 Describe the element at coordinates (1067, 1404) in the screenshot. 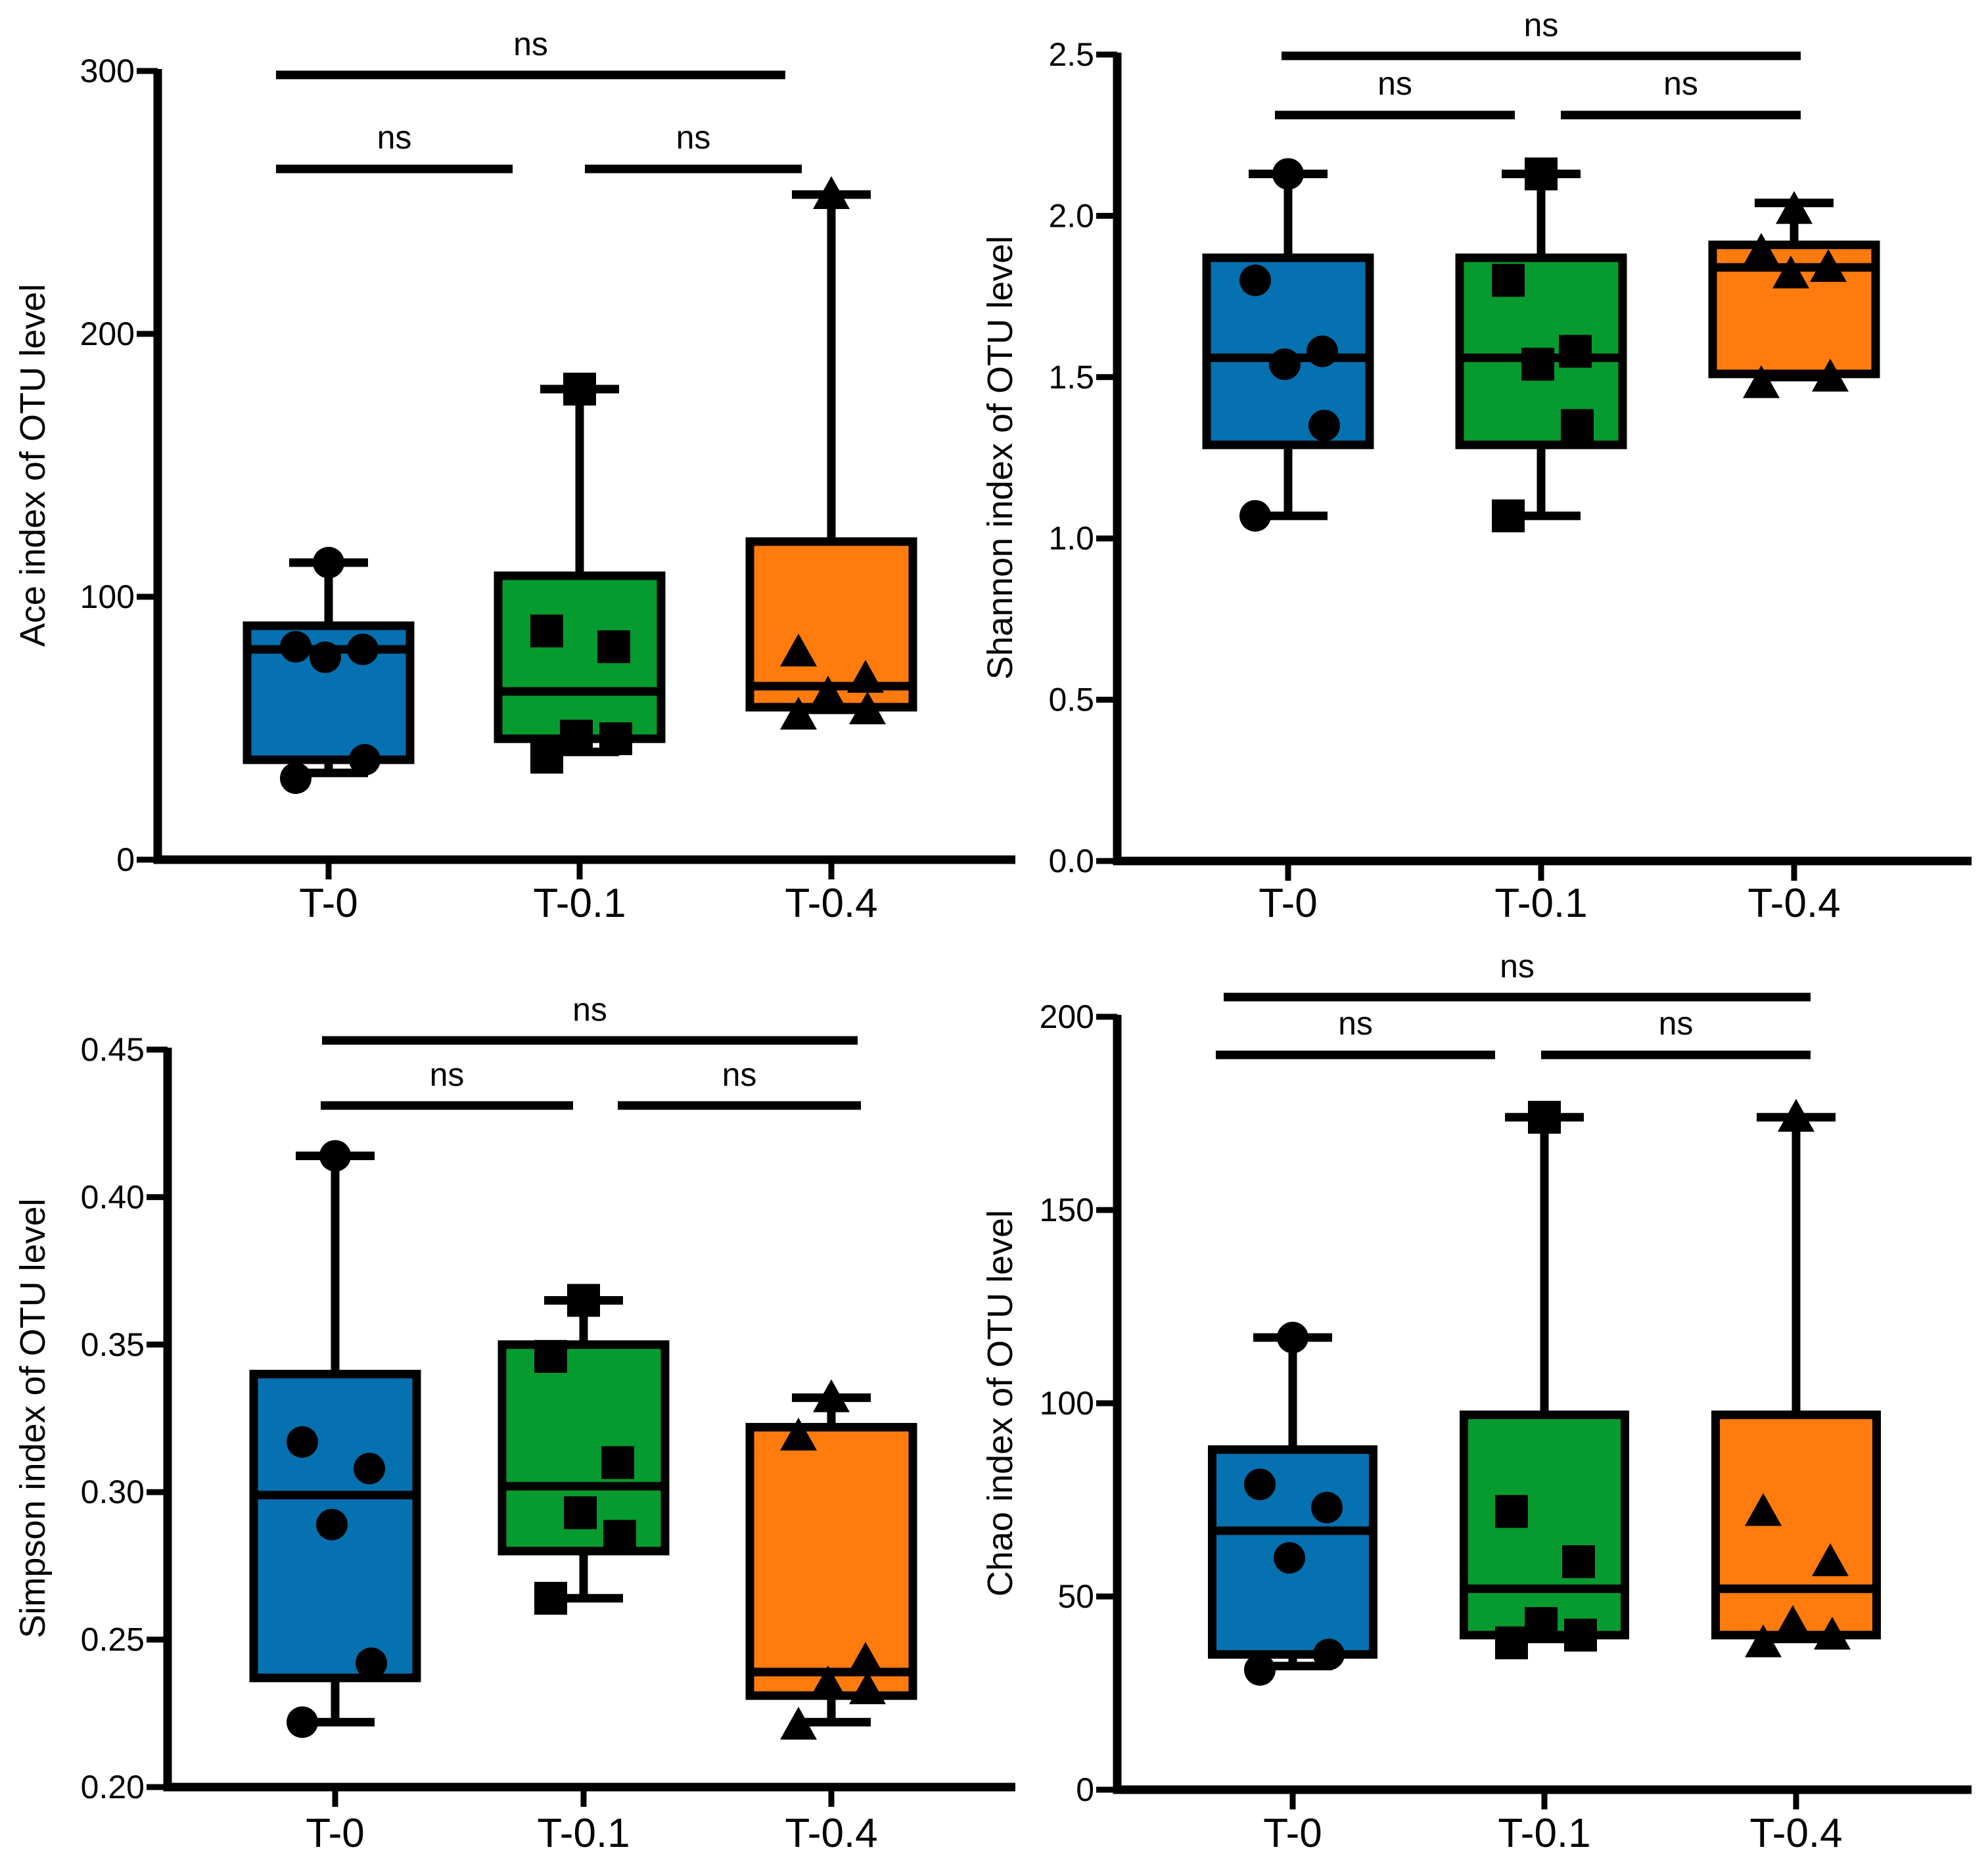

I see `y-tick-label: 100` at that location.